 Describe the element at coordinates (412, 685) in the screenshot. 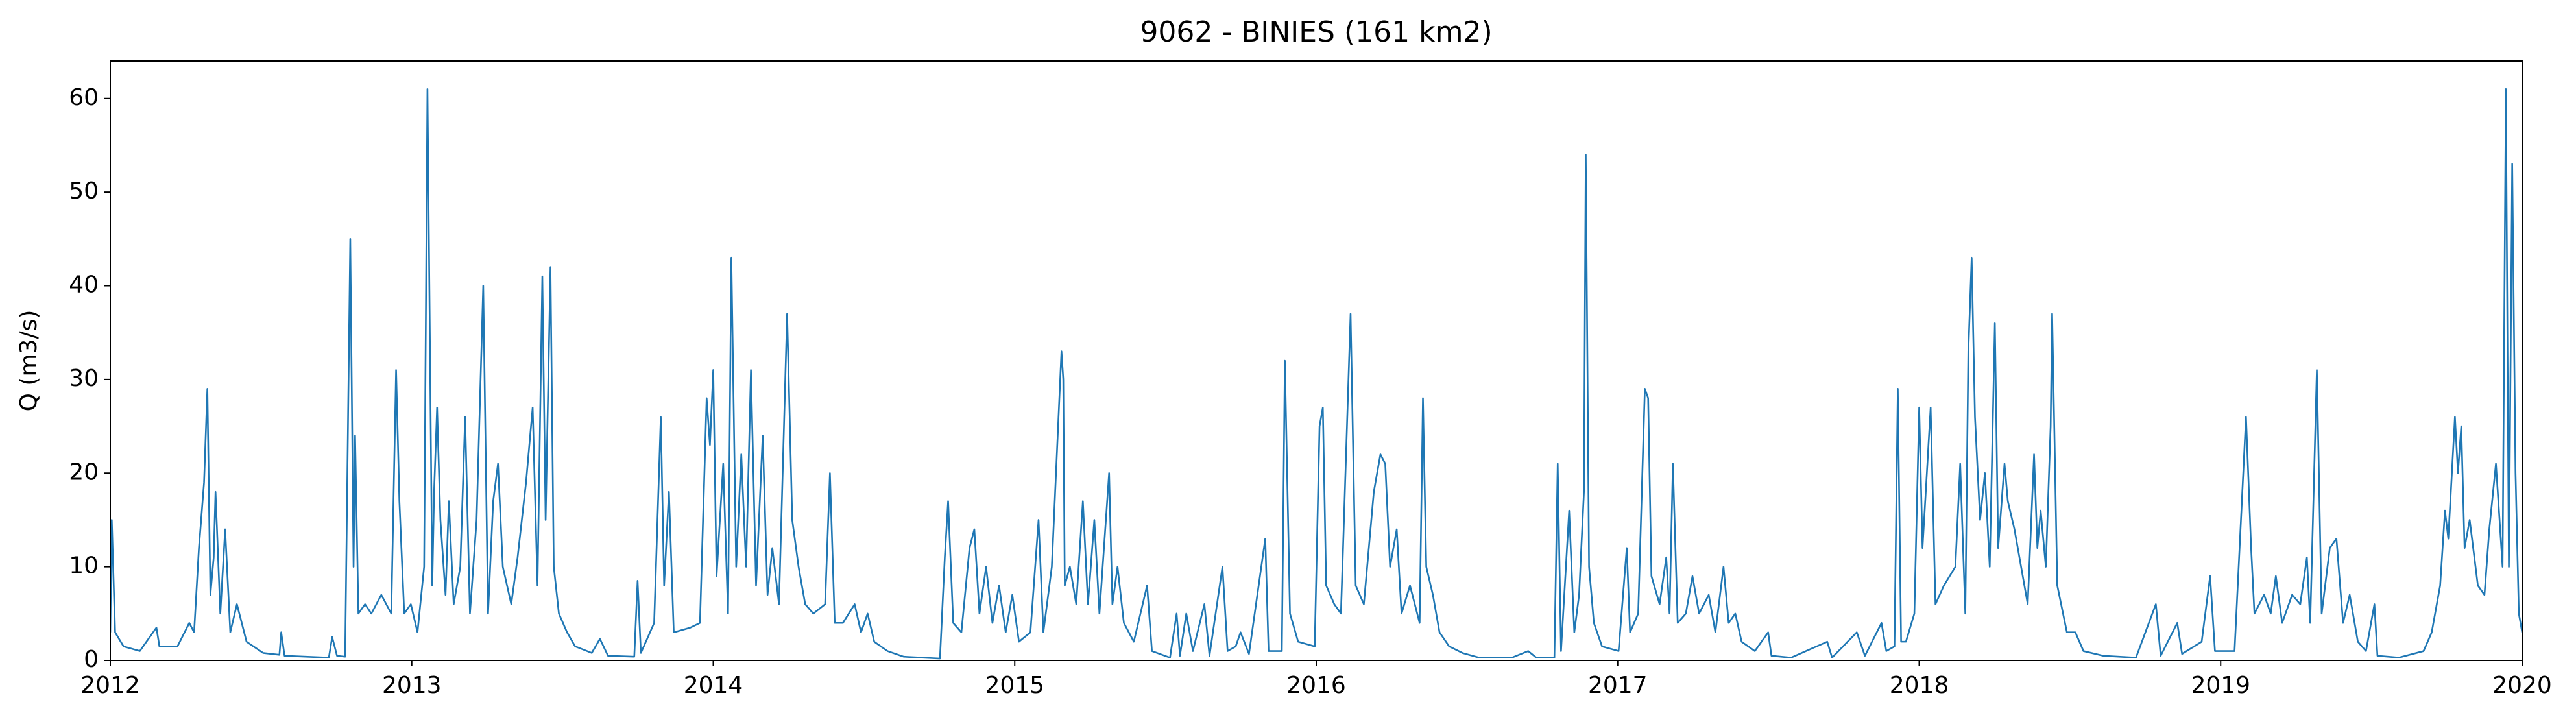

I see `x-tick-label: 2013` at that location.